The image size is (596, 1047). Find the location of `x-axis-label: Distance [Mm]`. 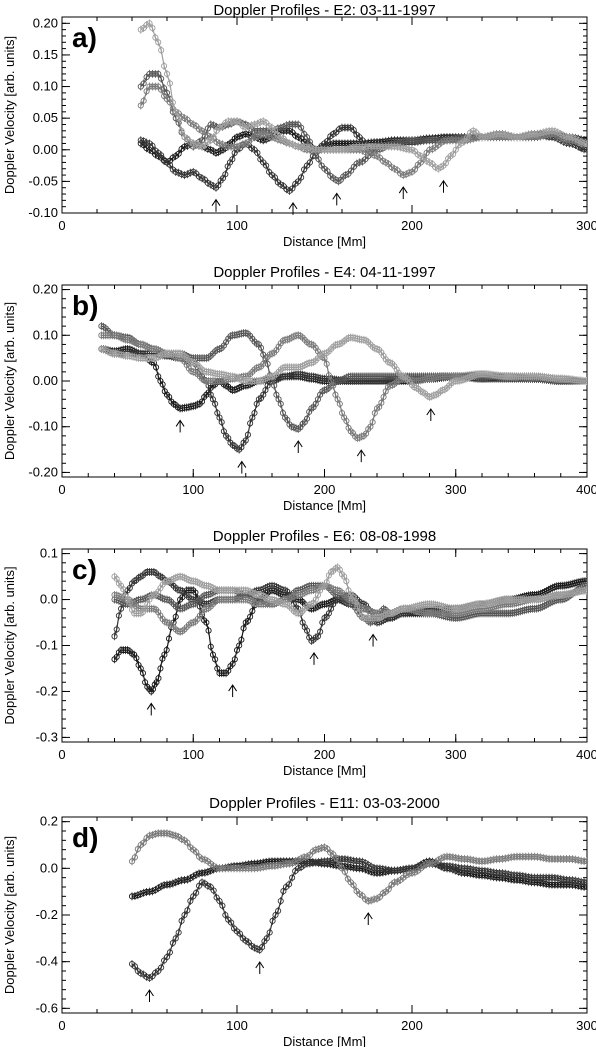

x-axis-label: Distance [Mm] is located at coordinates (324, 770).